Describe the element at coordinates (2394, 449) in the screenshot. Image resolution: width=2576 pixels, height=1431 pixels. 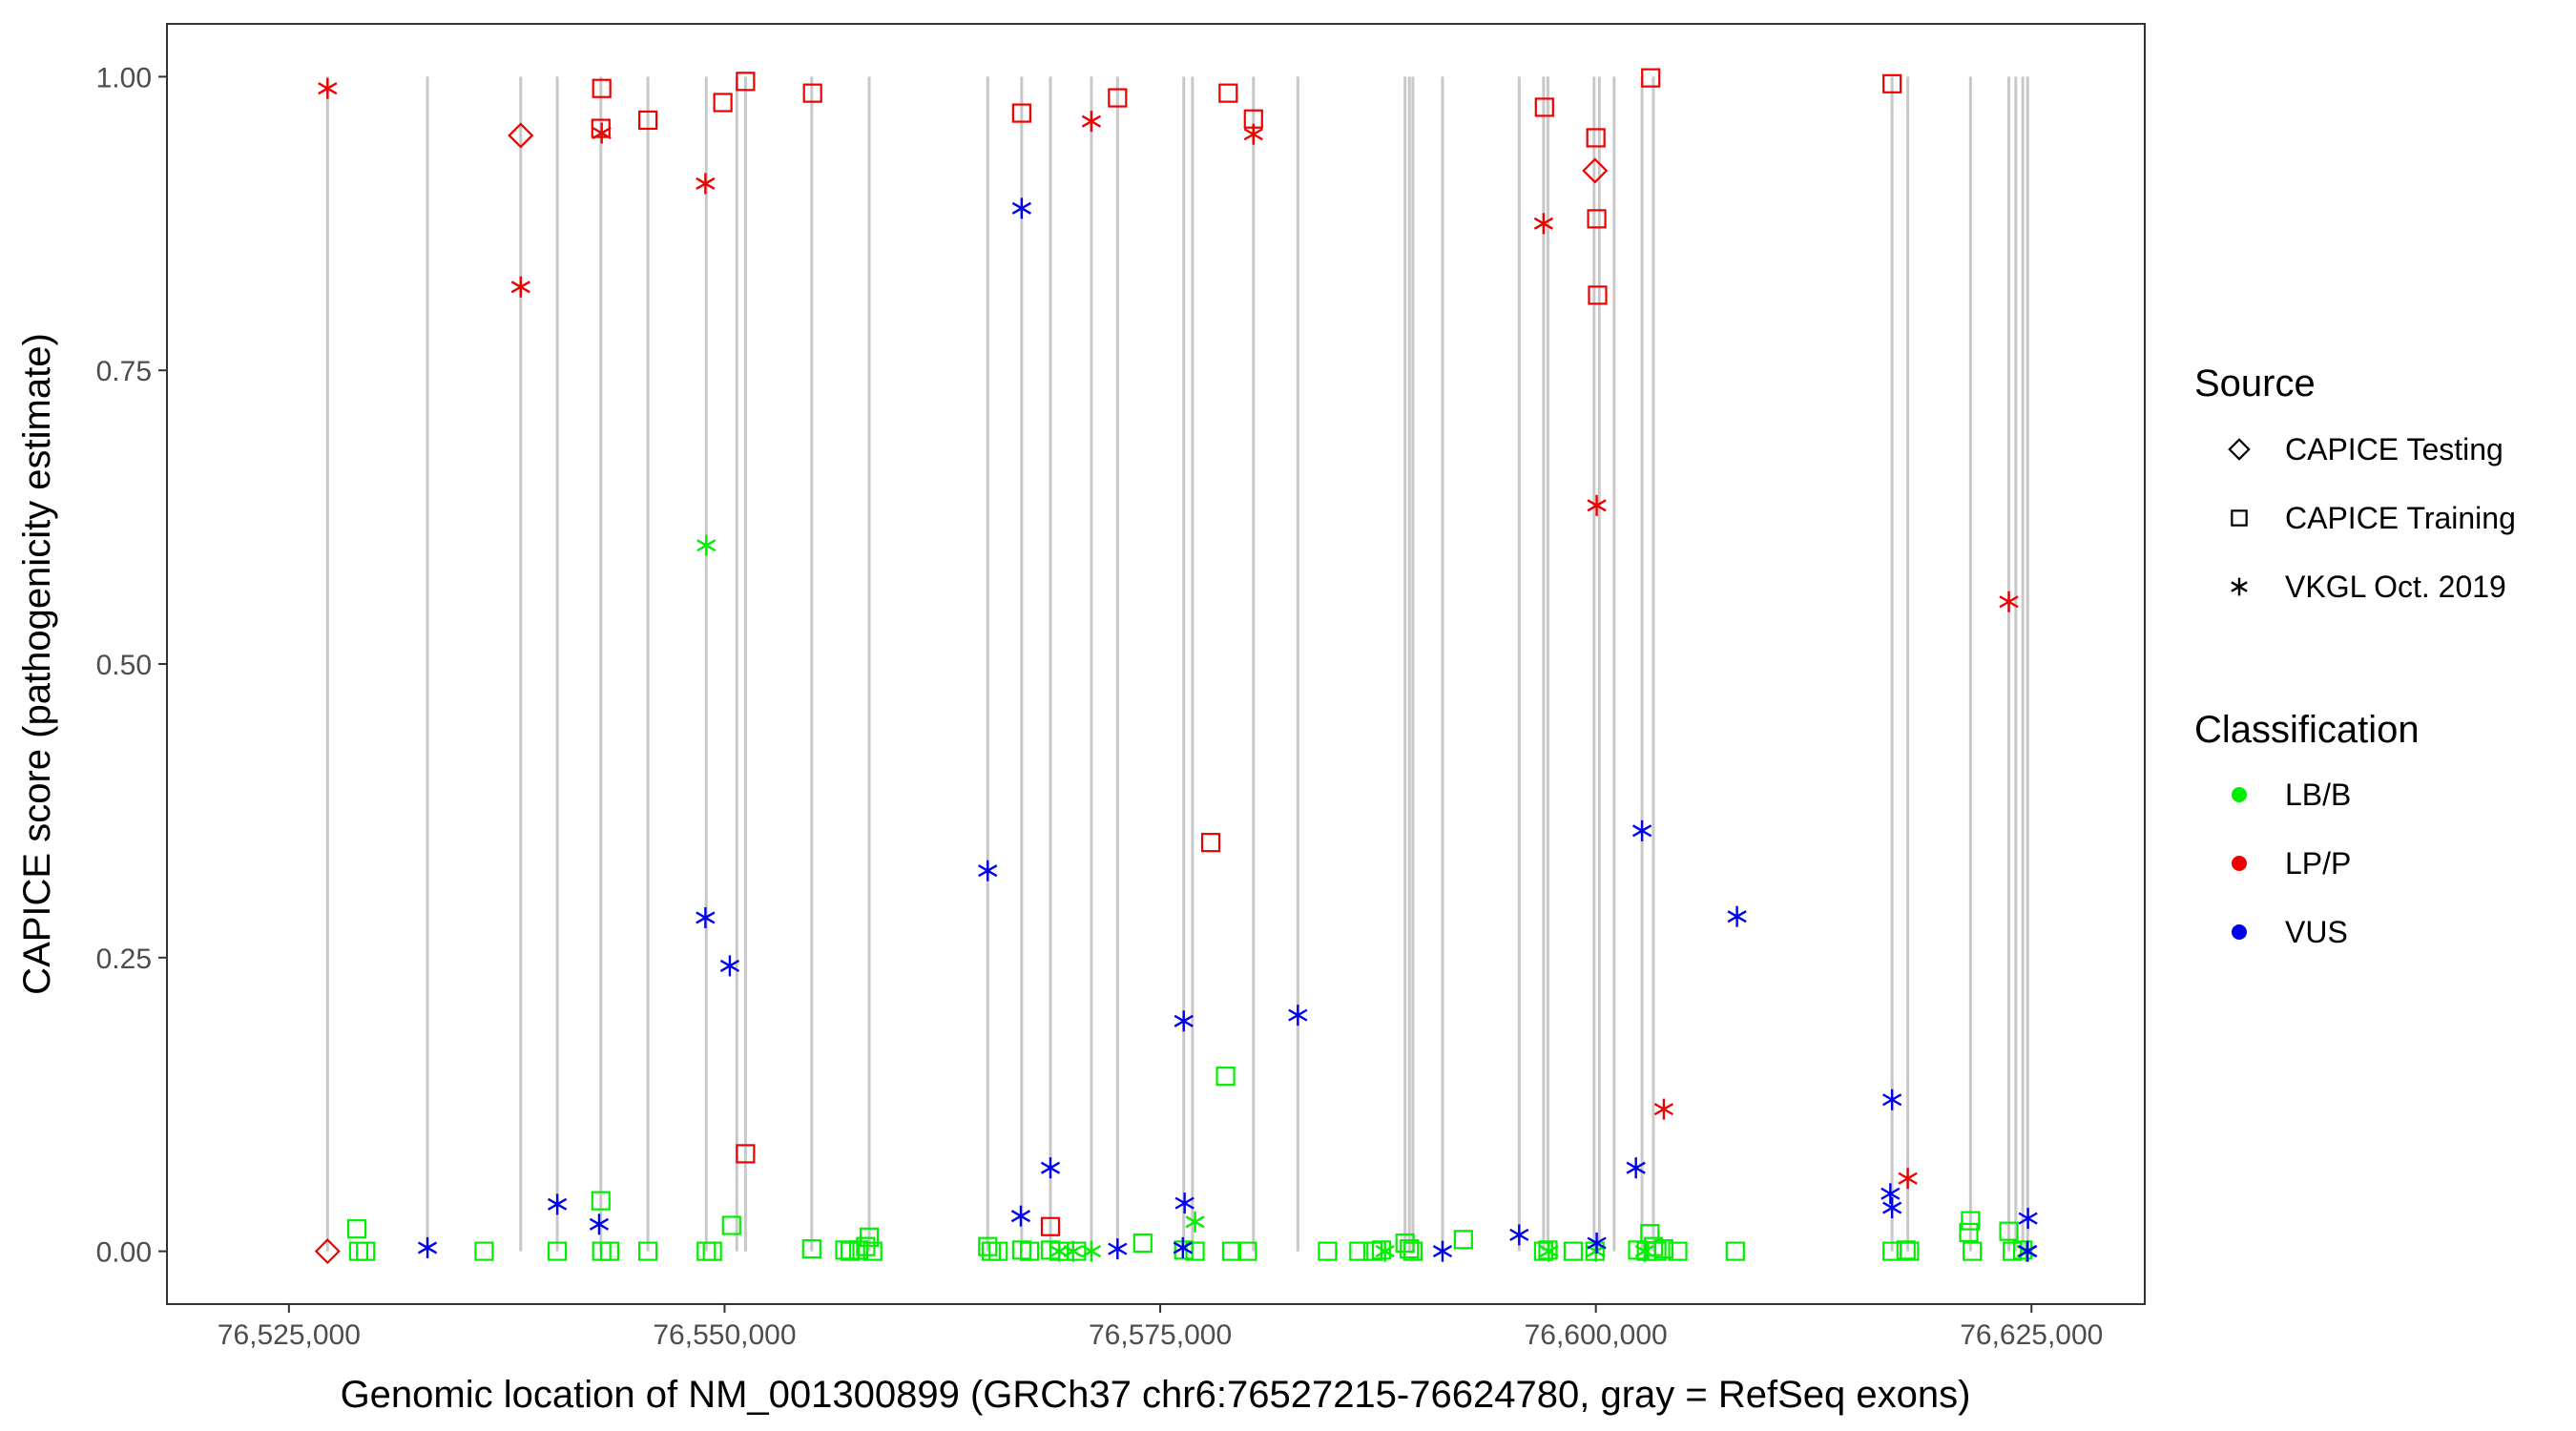
I see `legend-label-source: CAPICE Testing` at that location.